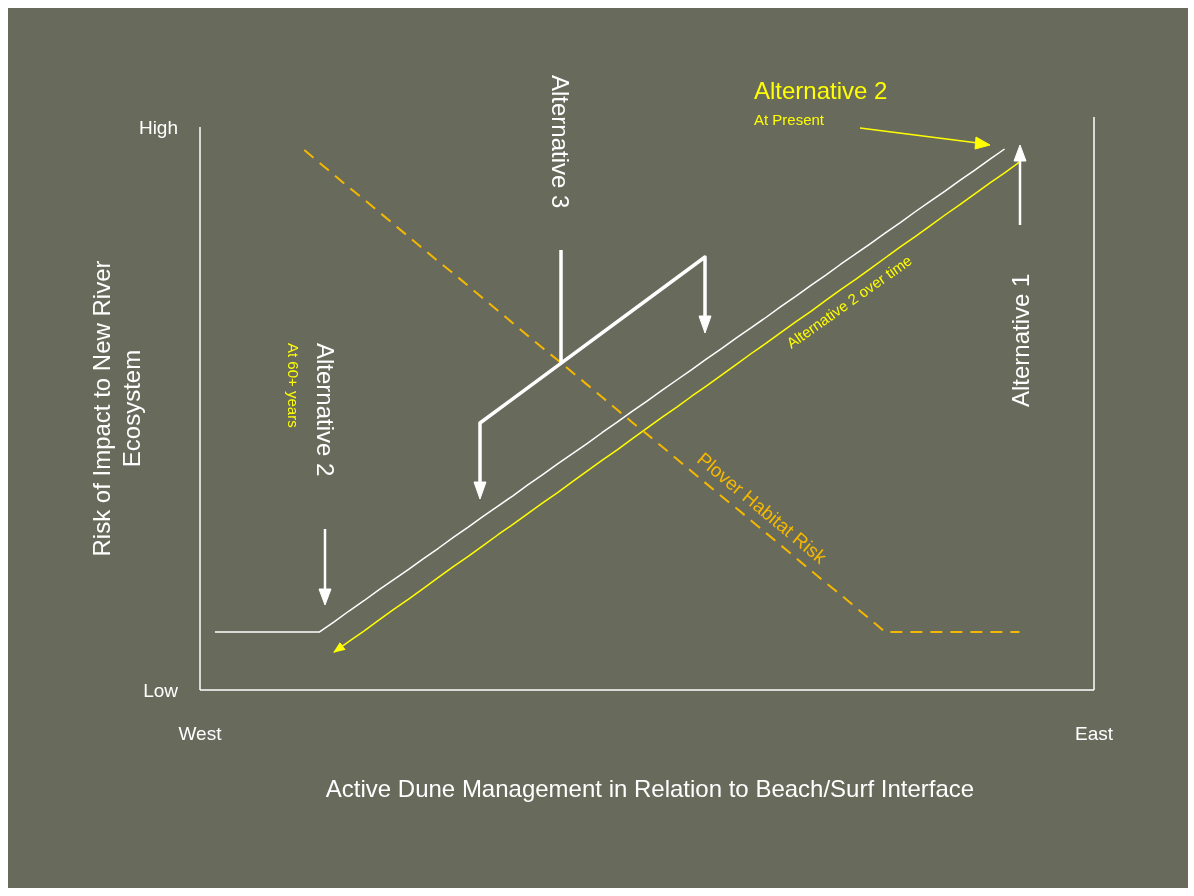  I want to click on annotation: Alternative 3, so click(560, 142).